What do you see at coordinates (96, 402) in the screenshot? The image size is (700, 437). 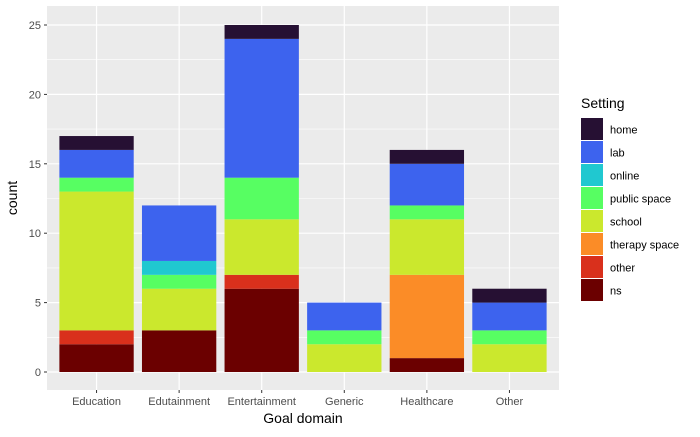 I see `x-tick-label: Education` at bounding box center [96, 402].